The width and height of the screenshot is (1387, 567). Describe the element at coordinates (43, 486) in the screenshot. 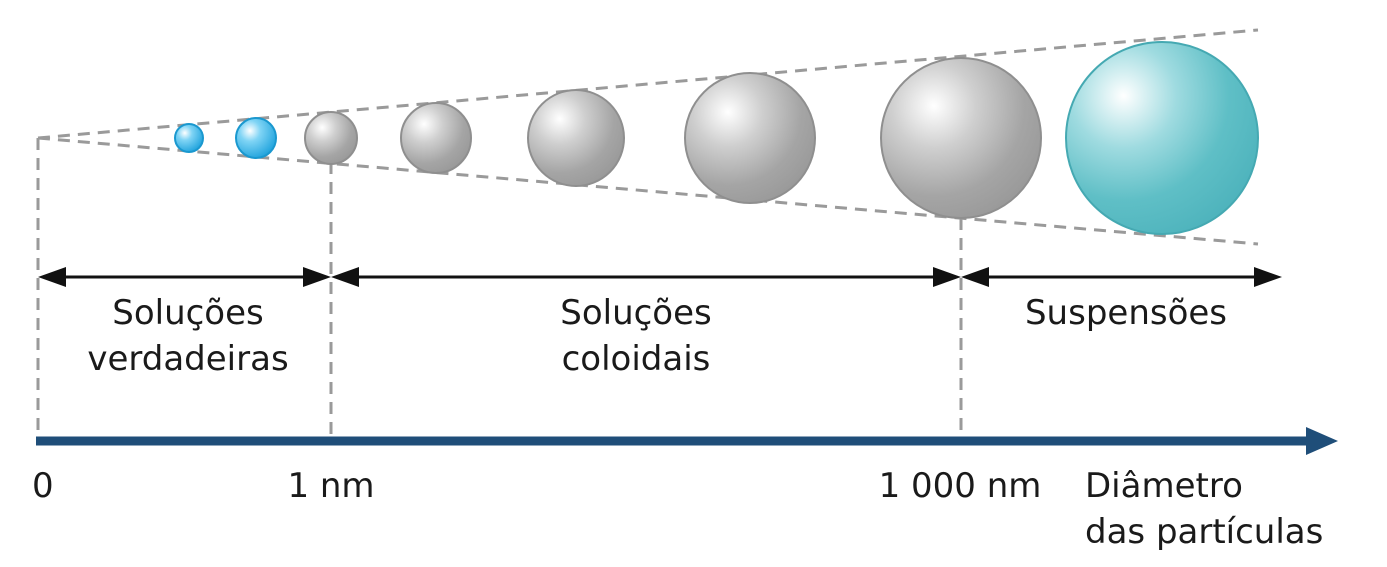

I see `tick-label-zero: 0` at that location.